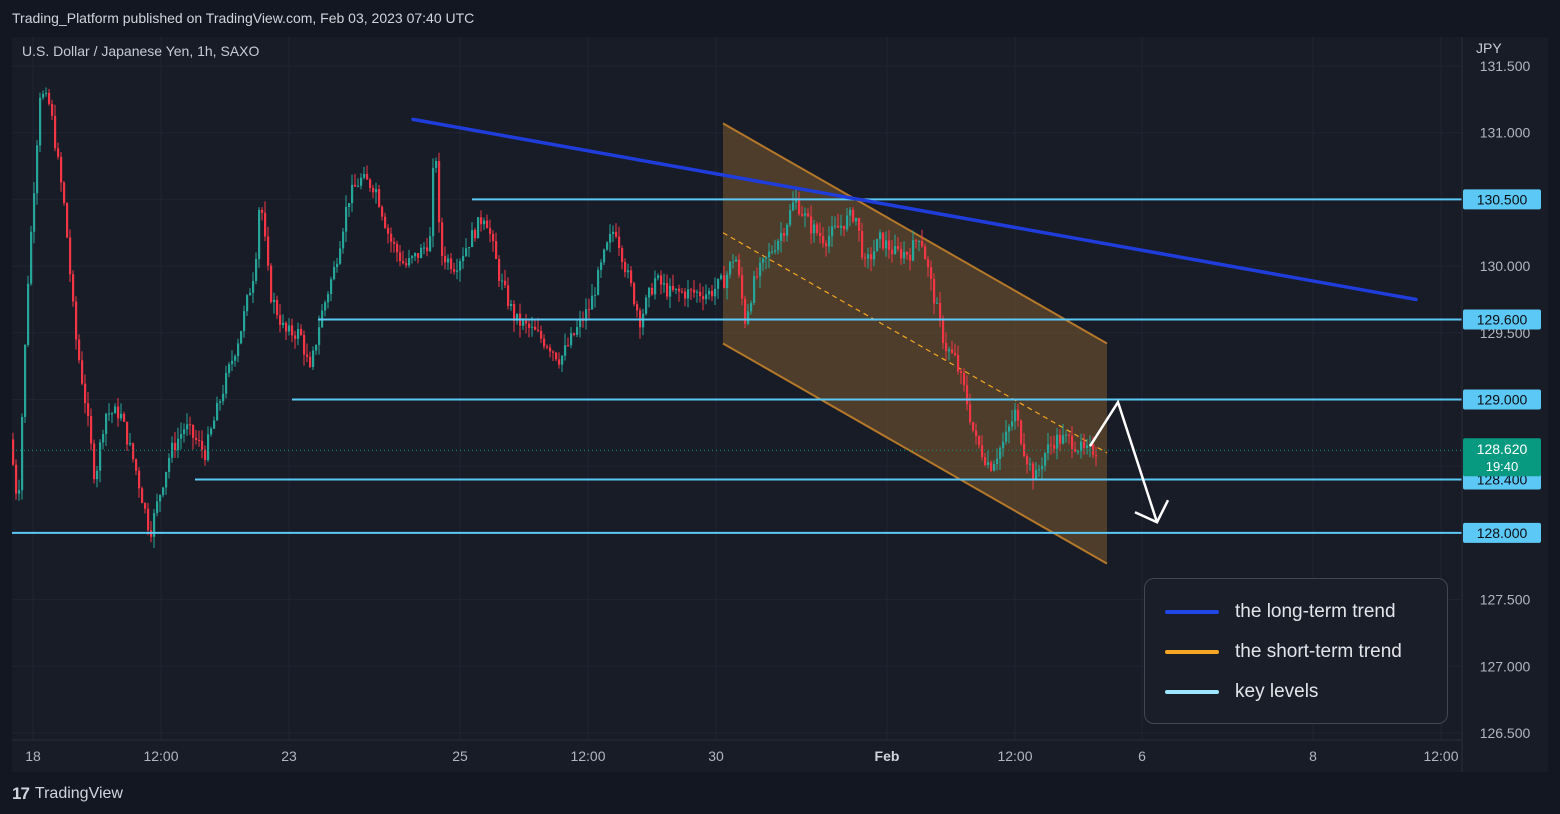 The width and height of the screenshot is (1560, 814). What do you see at coordinates (1502, 457) in the screenshot?
I see `last-price-bg` at bounding box center [1502, 457].